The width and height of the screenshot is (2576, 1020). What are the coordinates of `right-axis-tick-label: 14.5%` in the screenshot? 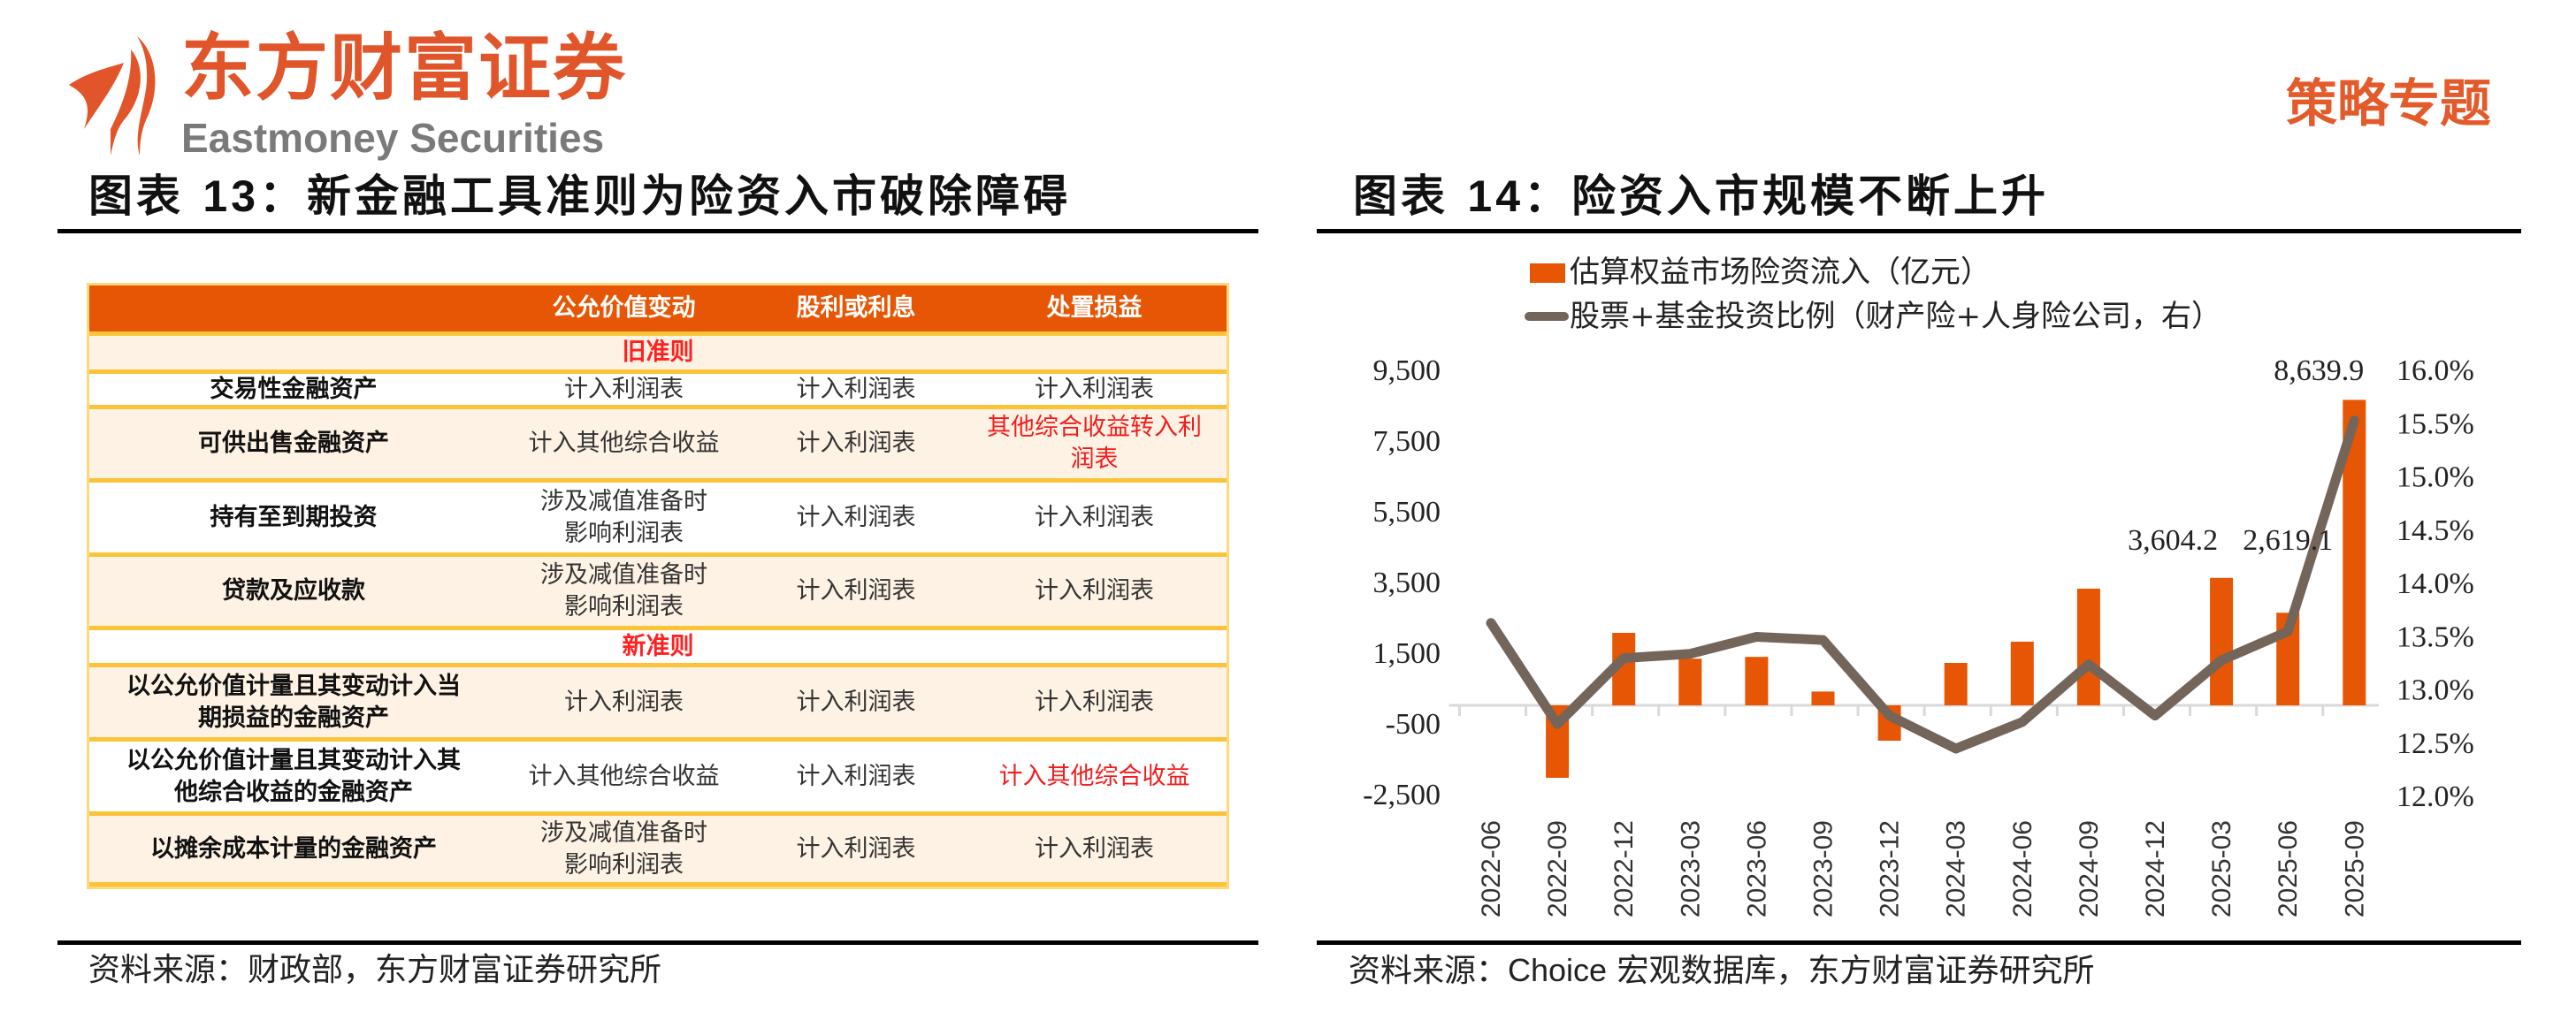 It's located at (2435, 530).